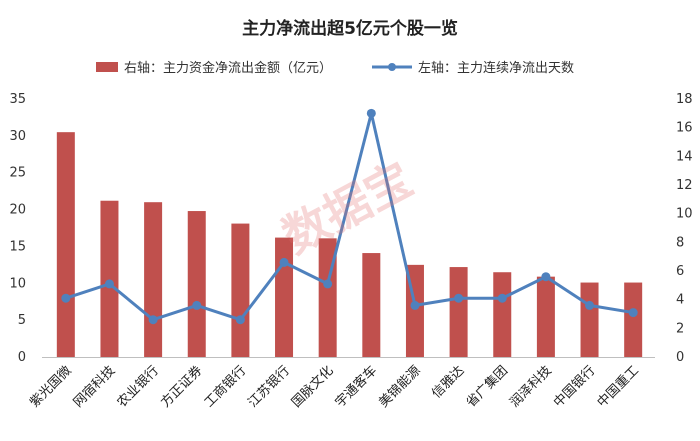 The width and height of the screenshot is (700, 441). What do you see at coordinates (17, 173) in the screenshot?
I see `y-left-tick-label: 25` at bounding box center [17, 173].